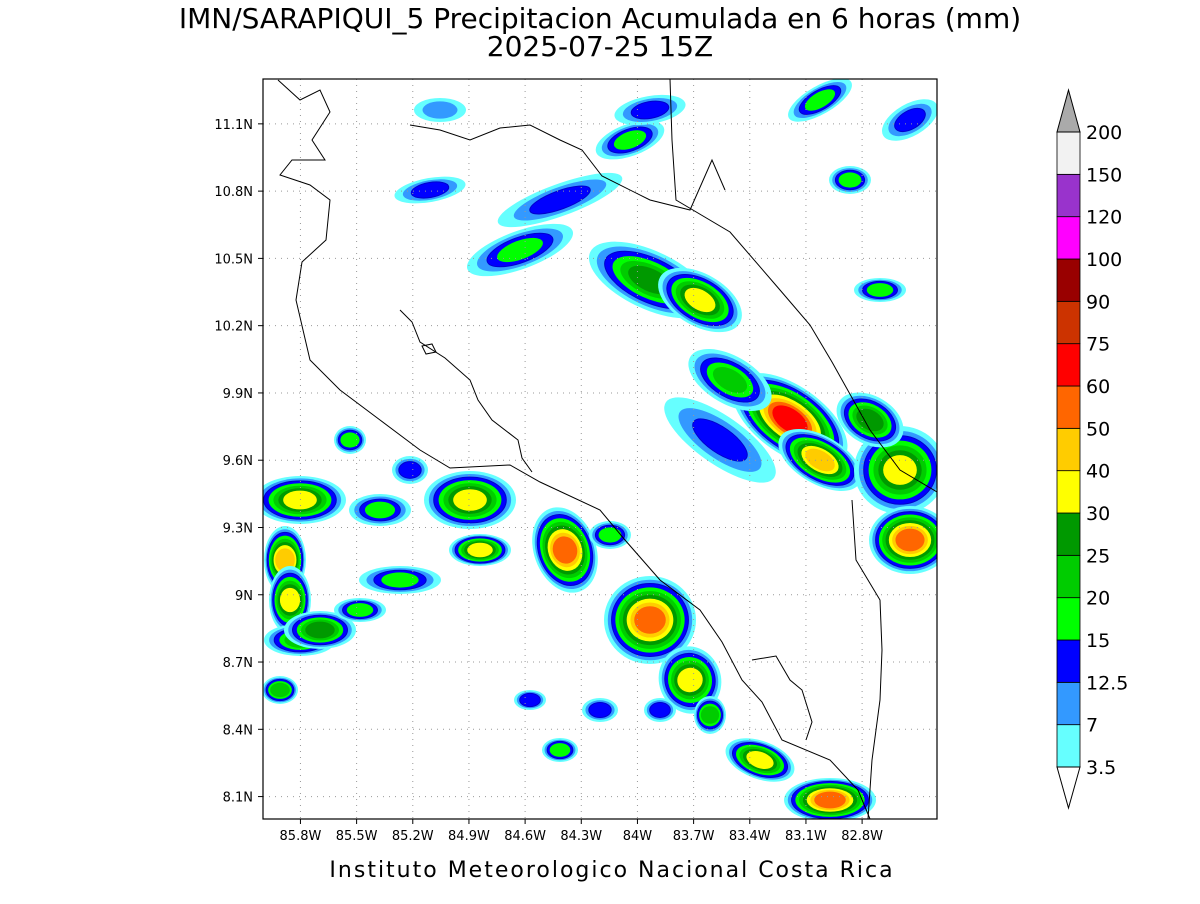 This screenshot has width=1200, height=904. What do you see at coordinates (782, 698) in the screenshot?
I see `osa-peninsula` at bounding box center [782, 698].